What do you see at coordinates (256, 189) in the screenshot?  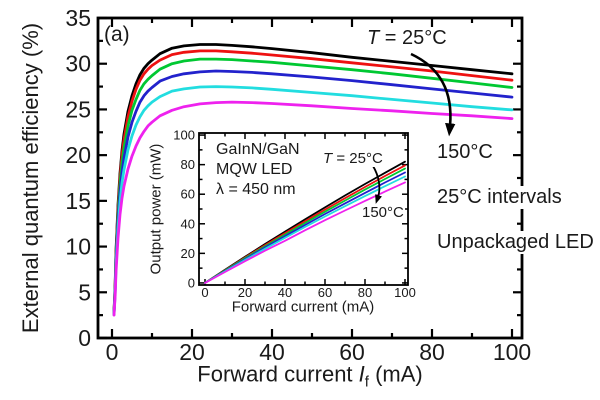 I see `inset-text-line-3: λ = 450 nm` at bounding box center [256, 189].